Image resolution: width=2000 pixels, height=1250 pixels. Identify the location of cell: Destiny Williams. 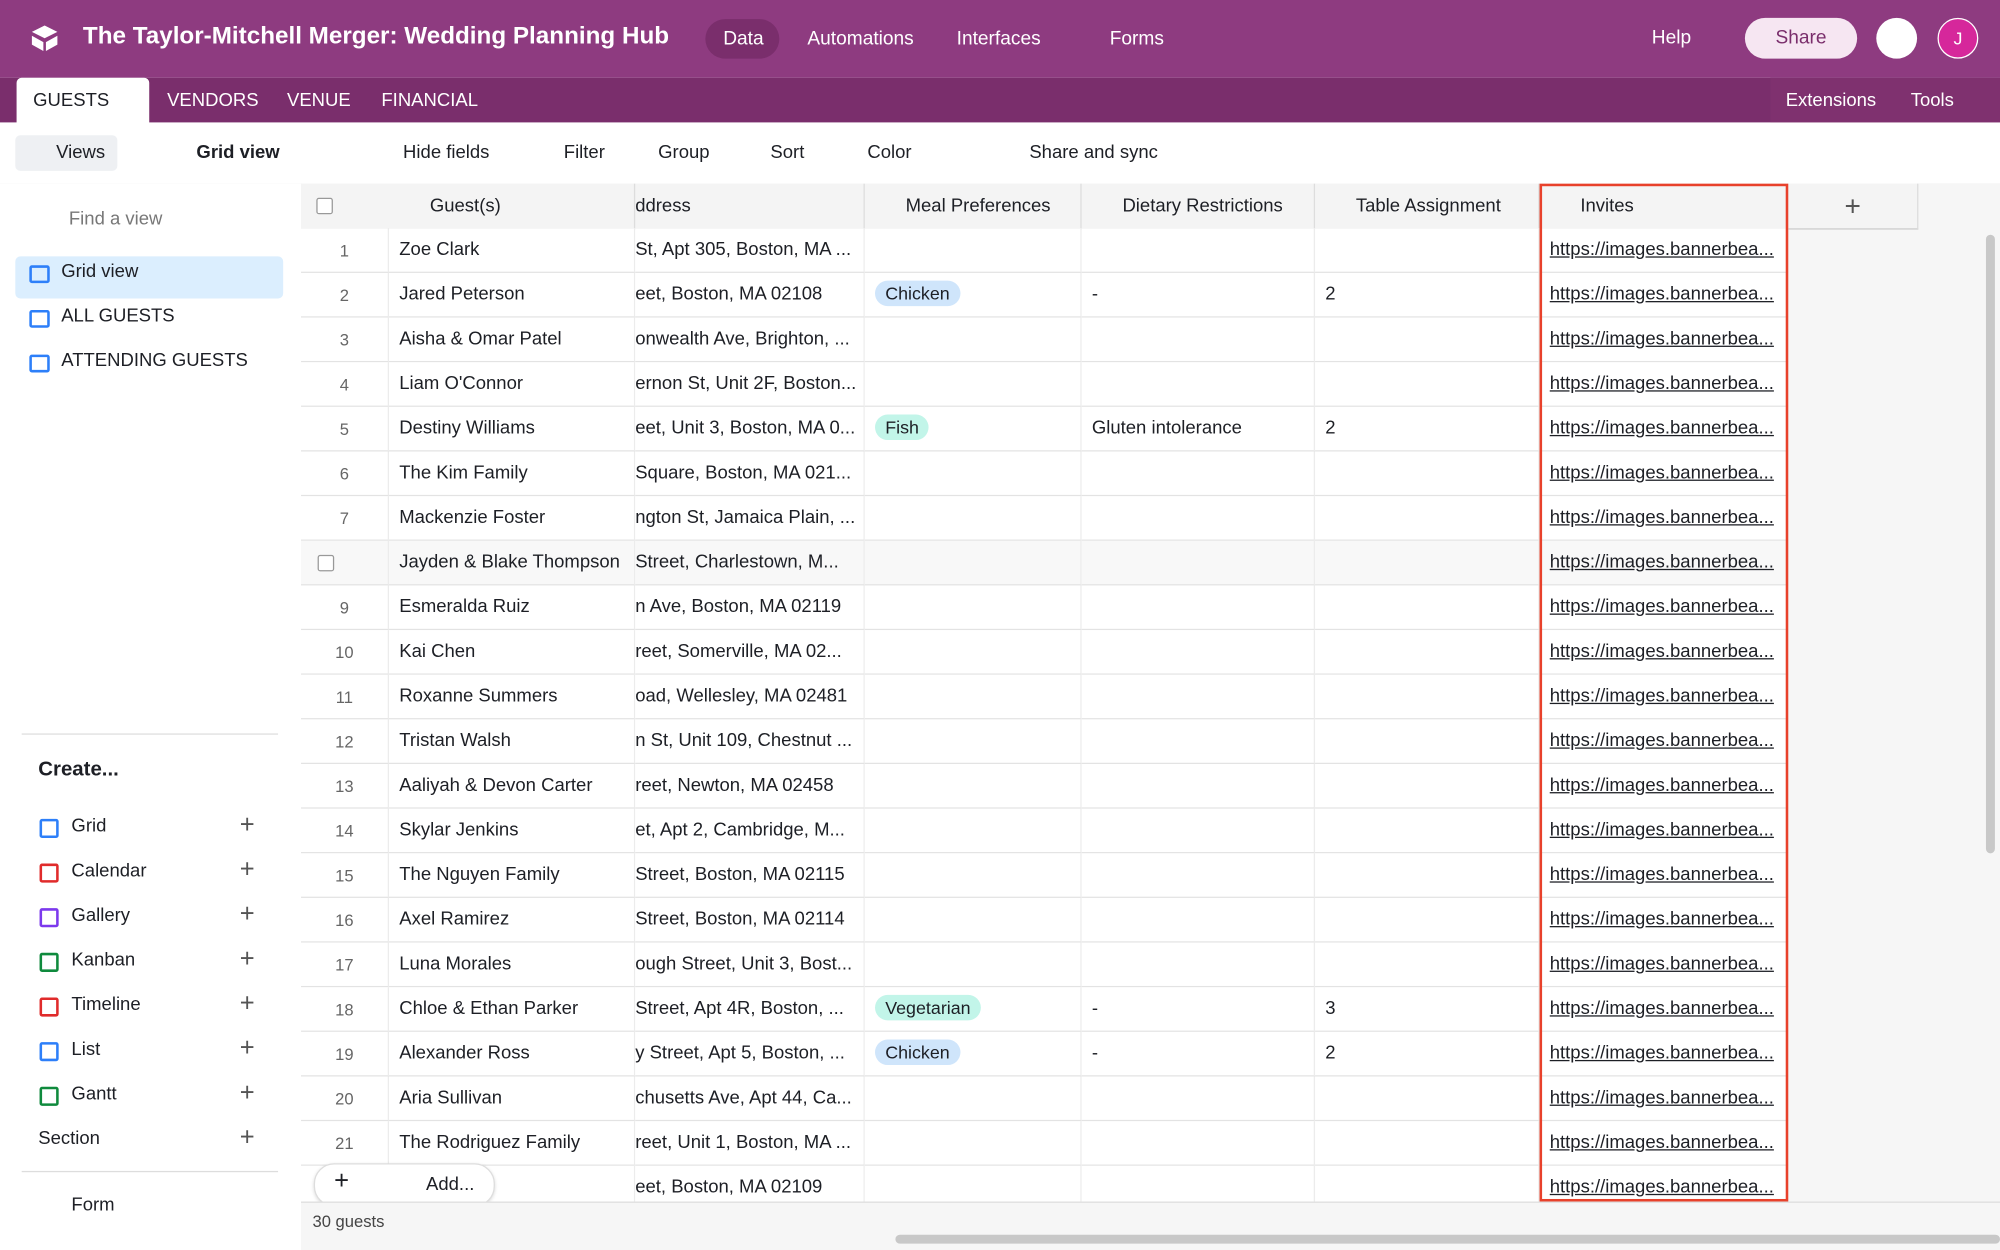
(512, 429).